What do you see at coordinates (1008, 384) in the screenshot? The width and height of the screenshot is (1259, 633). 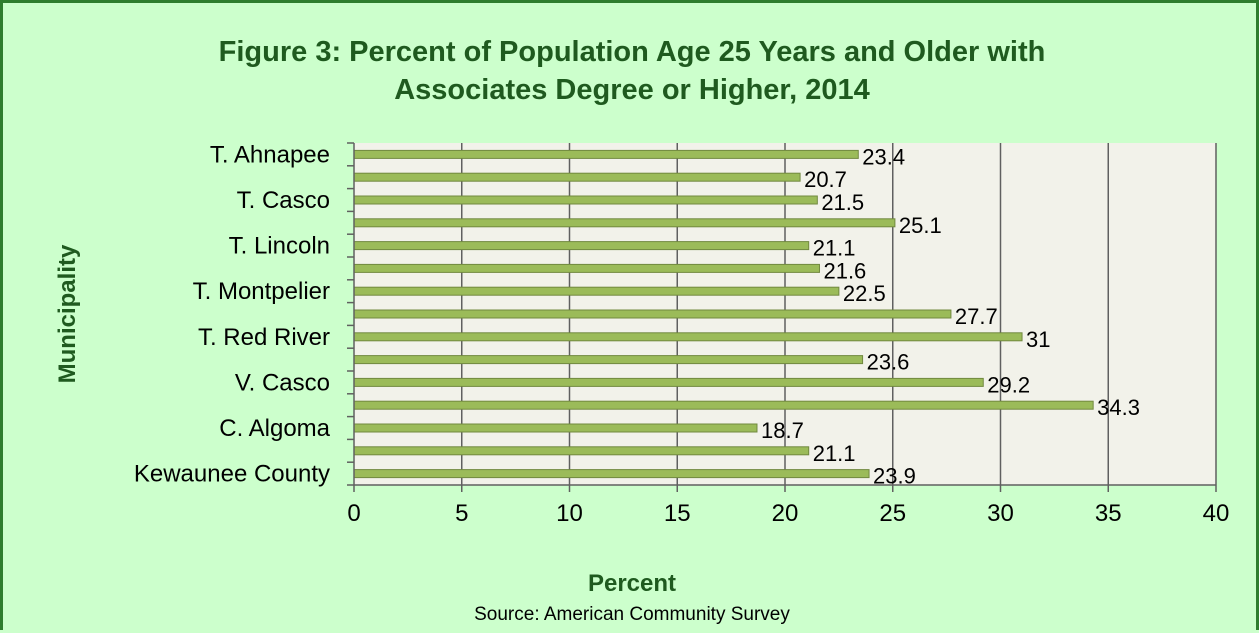 I see `data-label: 29.2` at bounding box center [1008, 384].